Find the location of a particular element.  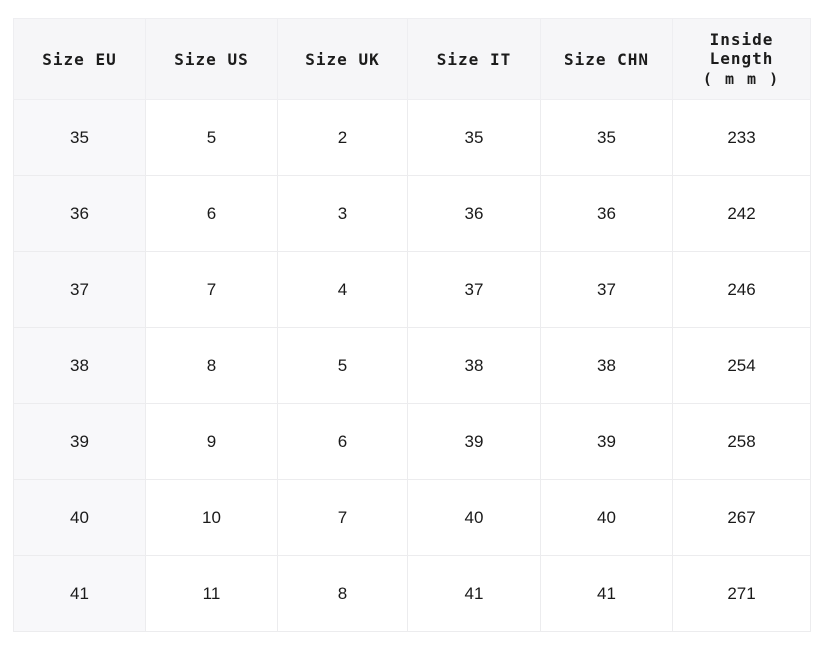

table-row: 37 7 4 37 37 246 is located at coordinates (412, 289).